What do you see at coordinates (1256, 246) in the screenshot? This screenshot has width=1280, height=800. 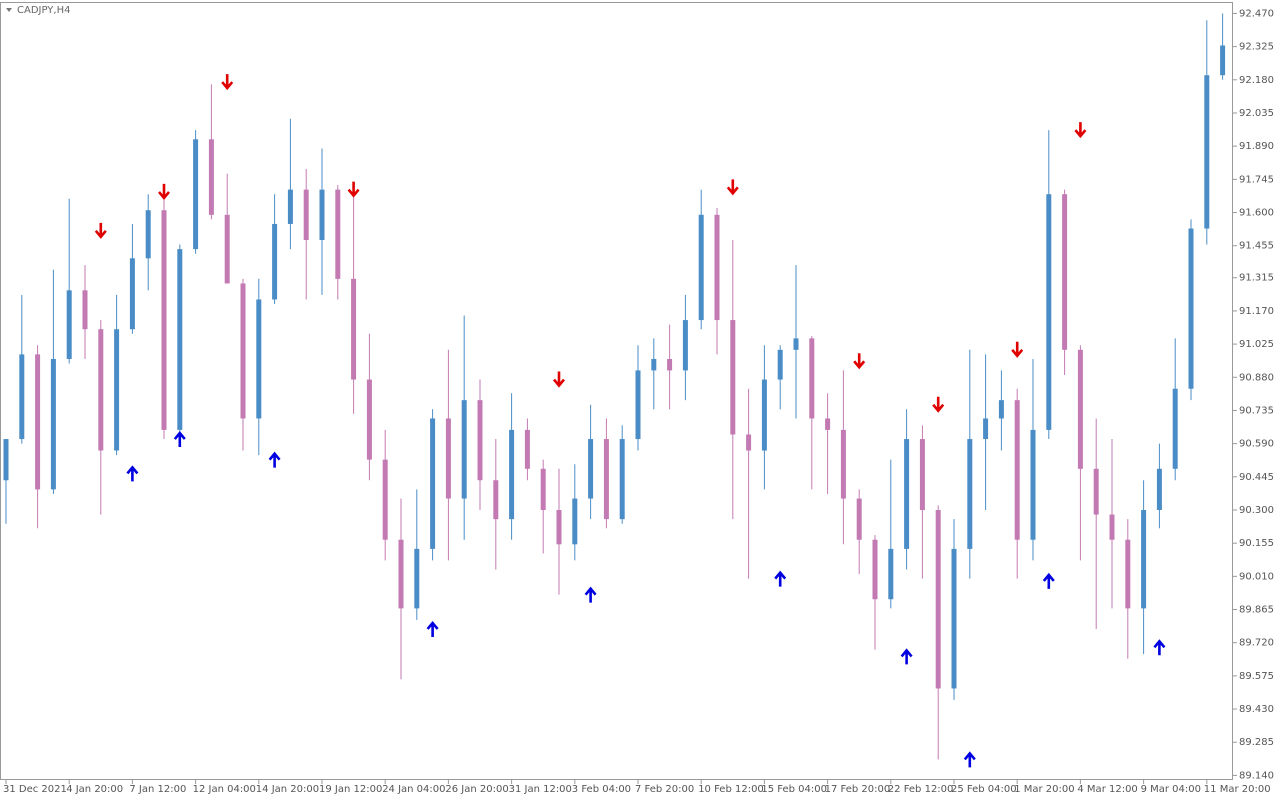 I see `y-tick-label: 91.455` at bounding box center [1256, 246].